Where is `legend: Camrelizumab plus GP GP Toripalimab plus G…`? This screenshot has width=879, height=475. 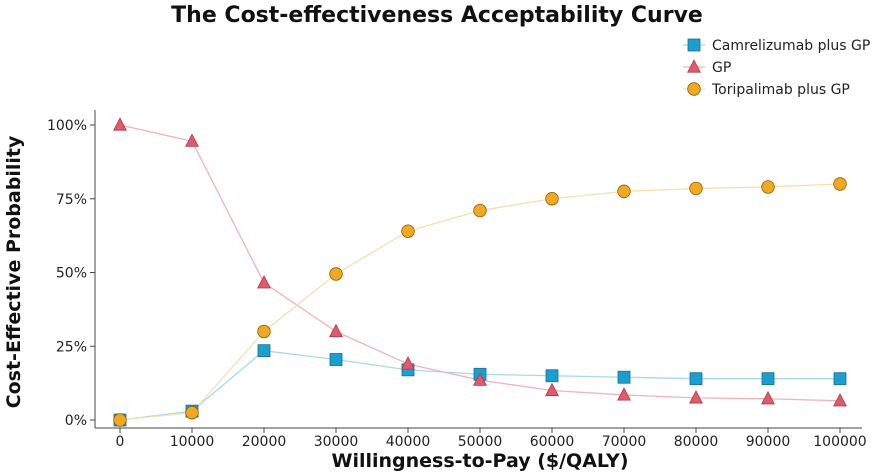 legend: Camrelizumab plus GP GP Toripalimab plus G… is located at coordinates (776, 68).